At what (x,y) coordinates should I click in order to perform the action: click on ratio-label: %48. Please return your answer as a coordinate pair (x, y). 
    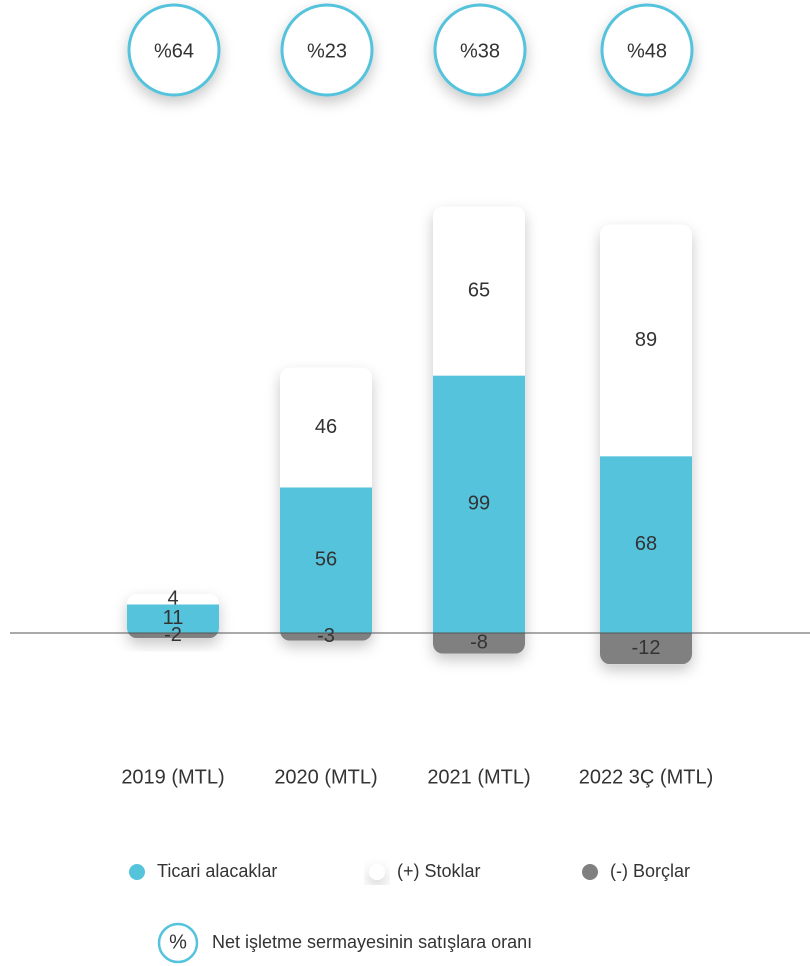
    Looking at the image, I should click on (647, 51).